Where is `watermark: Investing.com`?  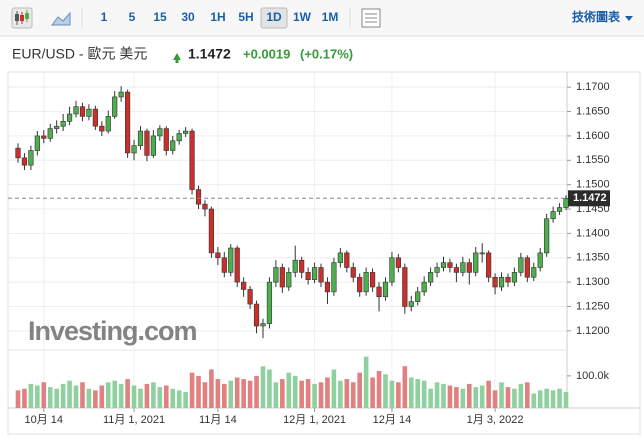 watermark: Investing.com is located at coordinates (112, 331).